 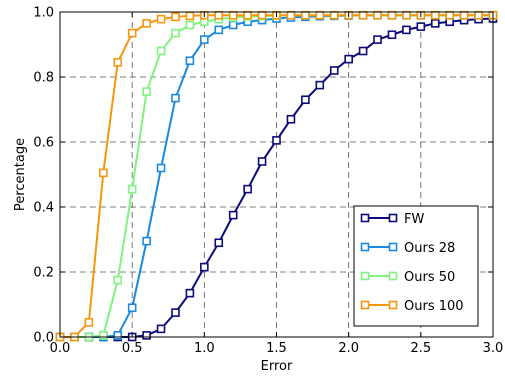 What do you see at coordinates (43, 13) in the screenshot?
I see `y-tick-label: 1.0` at bounding box center [43, 13].